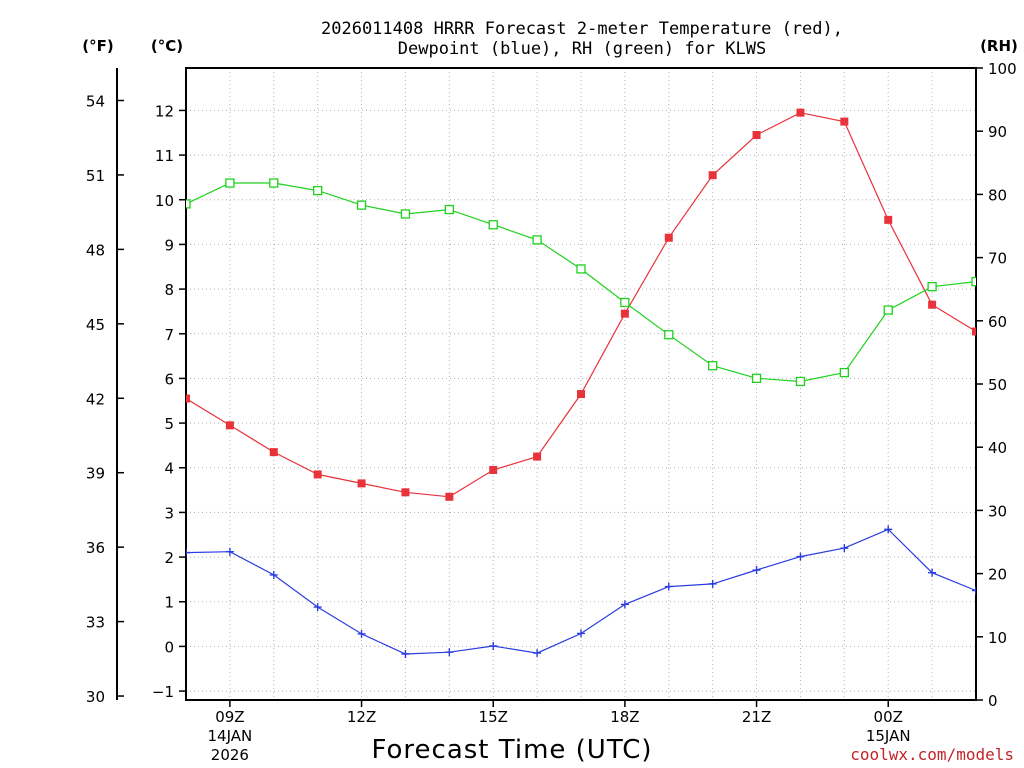  Describe the element at coordinates (997, 195) in the screenshot. I see `rh-tick-label: 80` at that location.